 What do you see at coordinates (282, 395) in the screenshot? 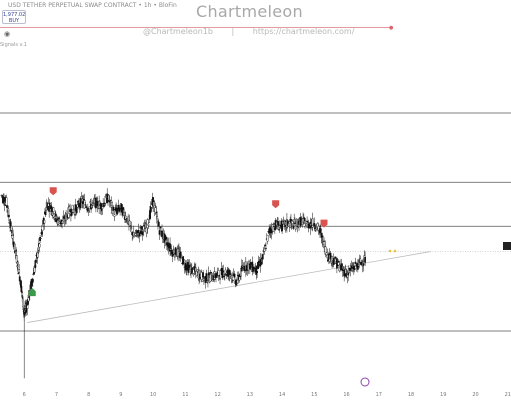
I see `x-tick-label: 14` at bounding box center [282, 395].